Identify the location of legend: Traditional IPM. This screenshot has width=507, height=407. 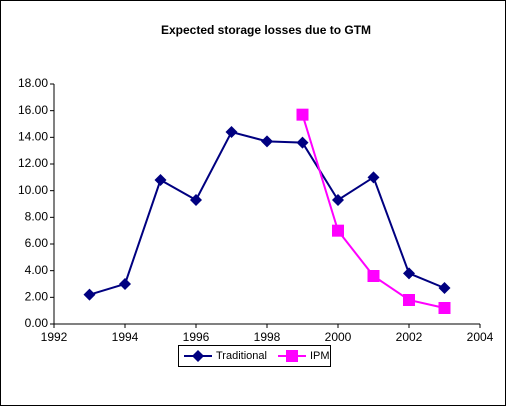
(254, 356).